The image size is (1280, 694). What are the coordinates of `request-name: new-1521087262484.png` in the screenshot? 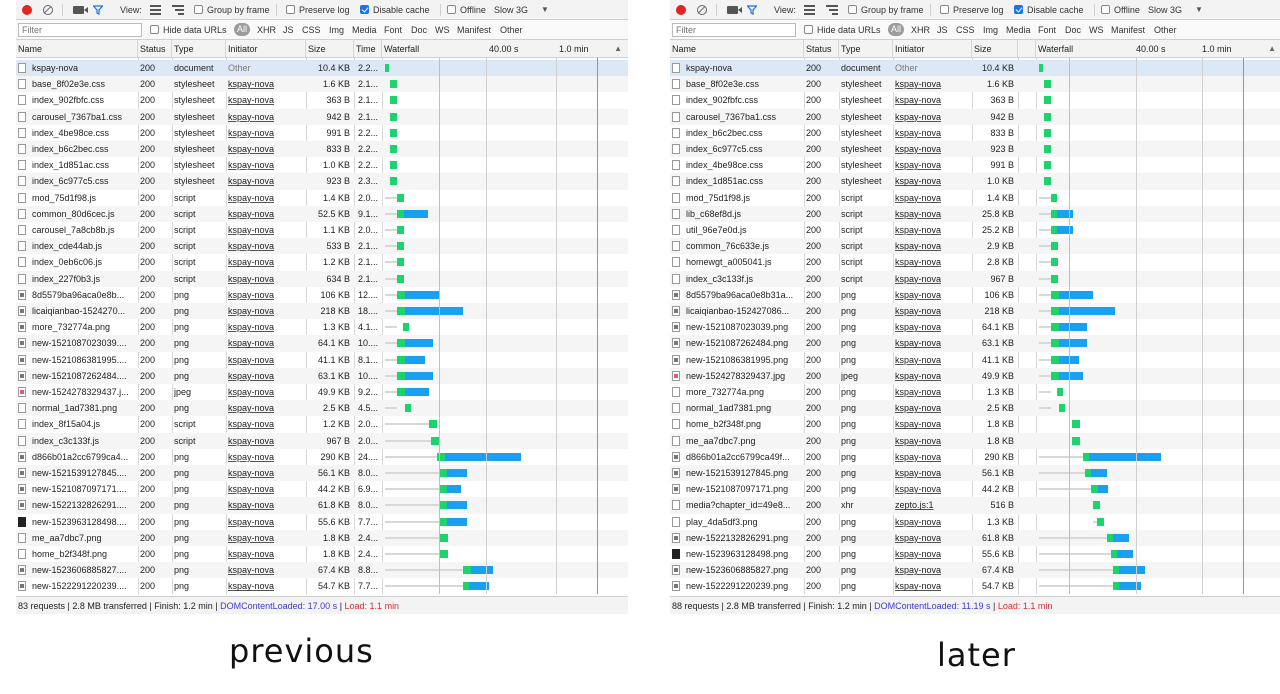 It's located at (737, 343).